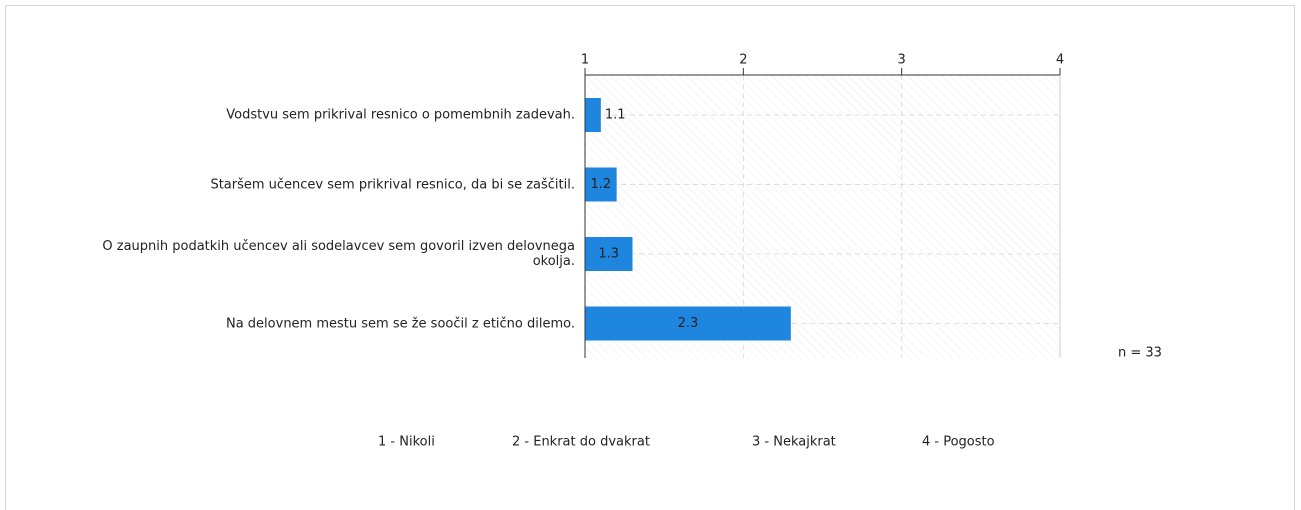 This screenshot has width=1301, height=510. I want to click on annotation: n = 33, so click(1140, 353).